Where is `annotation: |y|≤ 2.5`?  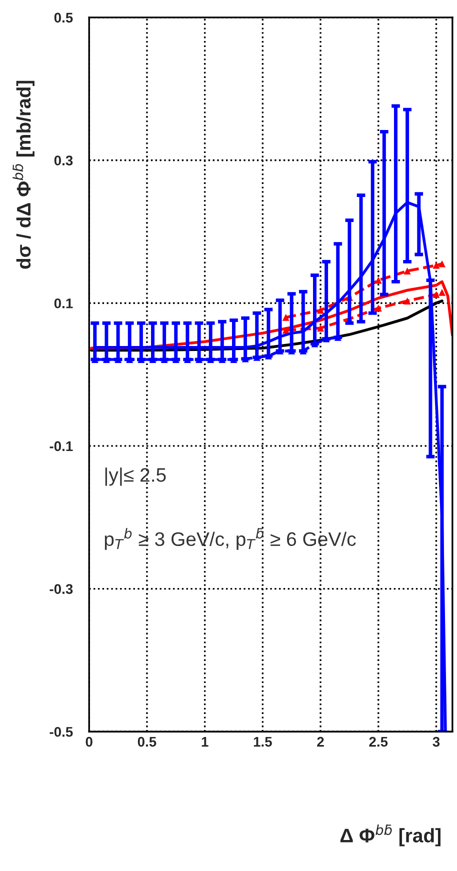
annotation: |y|≤ 2.5 is located at coordinates (135, 477).